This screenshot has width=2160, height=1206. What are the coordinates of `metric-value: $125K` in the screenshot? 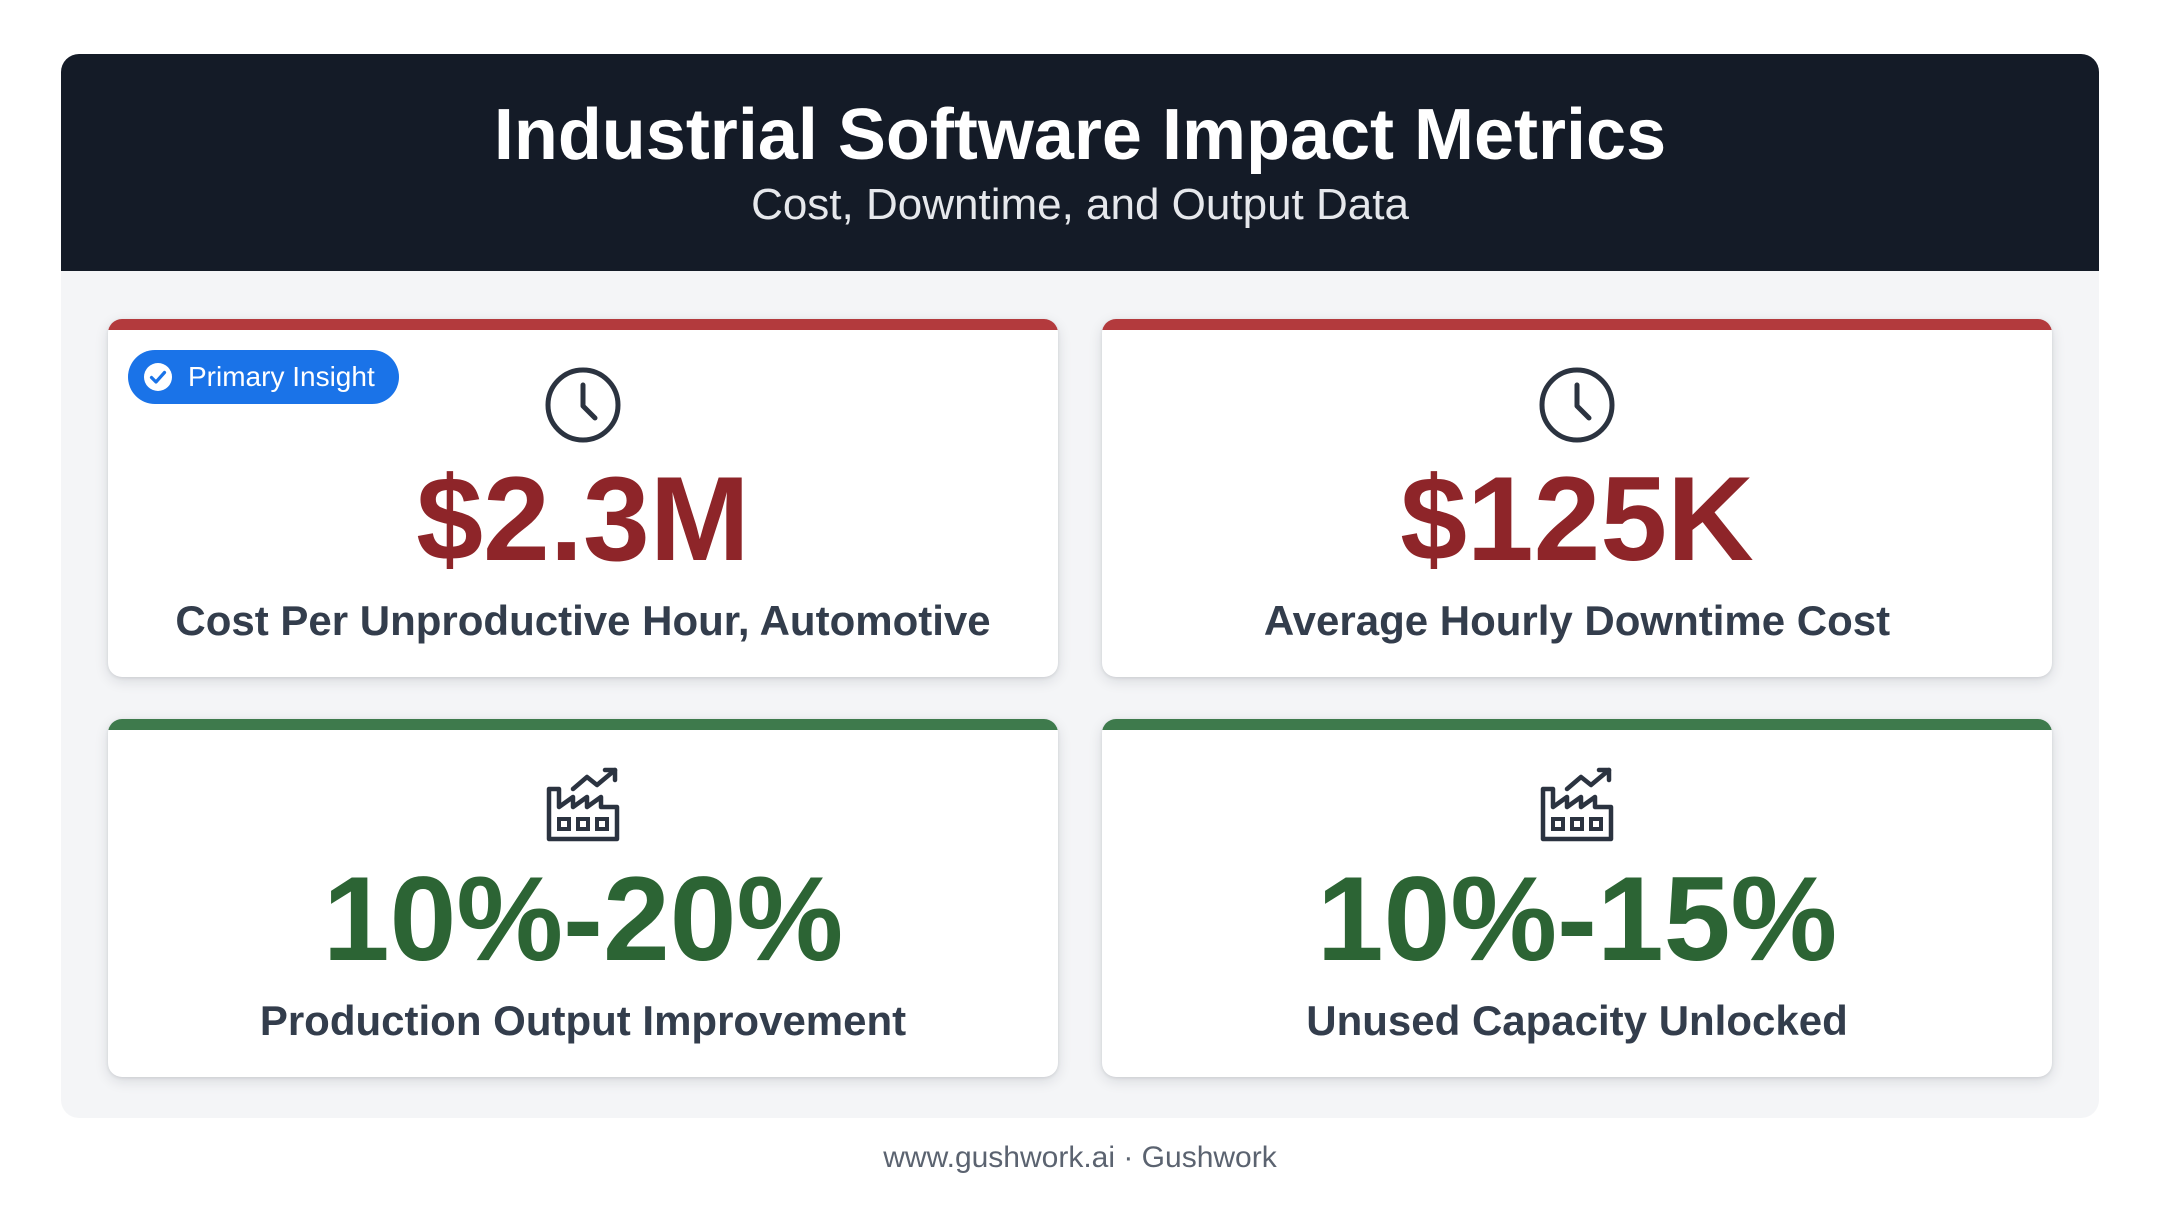 It's located at (1577, 519).